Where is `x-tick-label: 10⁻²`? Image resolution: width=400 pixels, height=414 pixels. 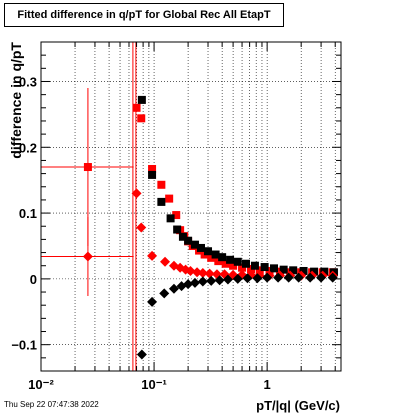
x-tick-label: 10⁻² is located at coordinates (41, 384).